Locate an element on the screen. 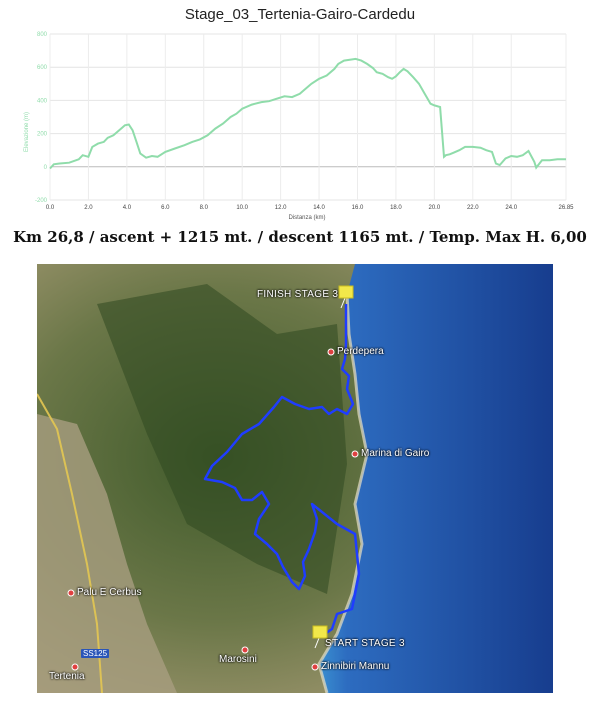 This screenshot has height=711, width=600. y-tick-labels: -200 0 200 400 600 800 is located at coordinates (41, 118).